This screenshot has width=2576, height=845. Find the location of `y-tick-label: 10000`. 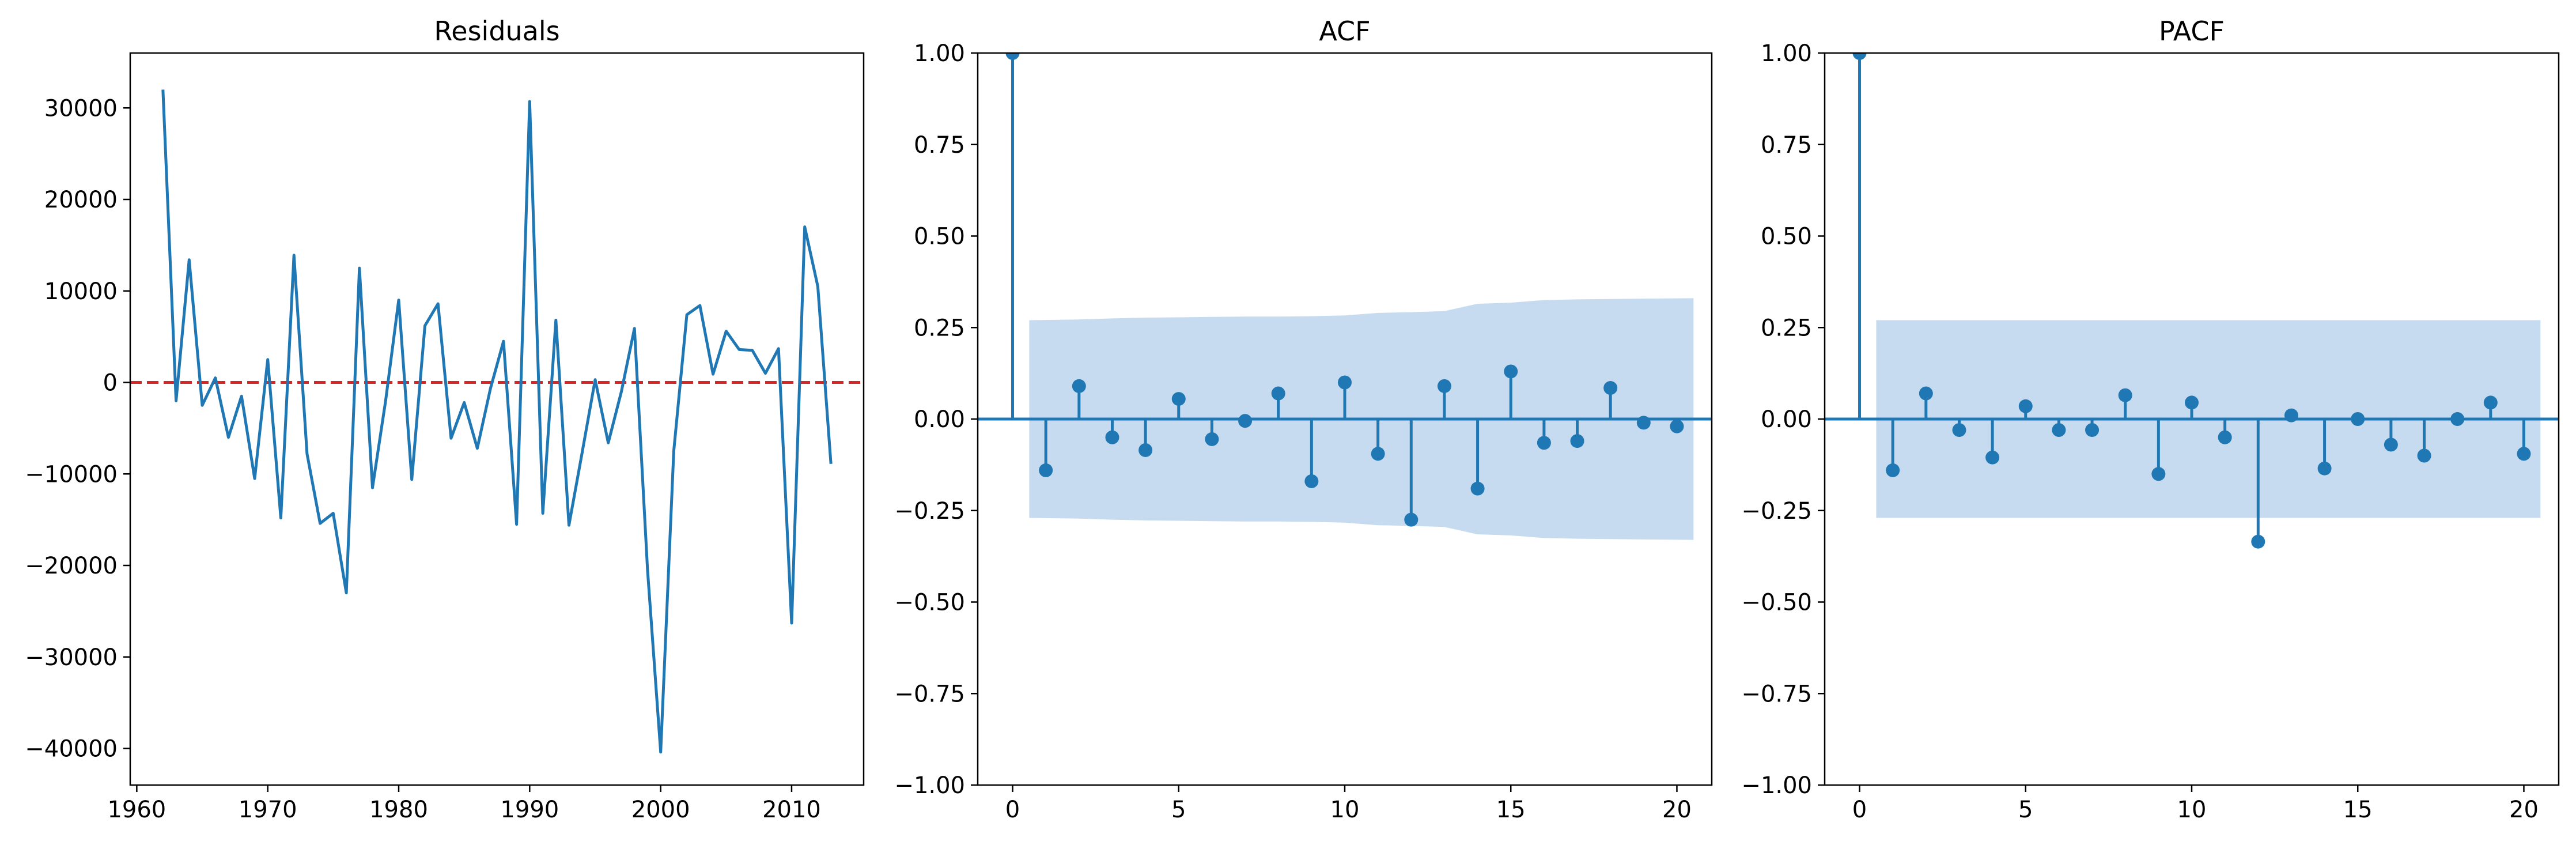

y-tick-label: 10000 is located at coordinates (81, 291).